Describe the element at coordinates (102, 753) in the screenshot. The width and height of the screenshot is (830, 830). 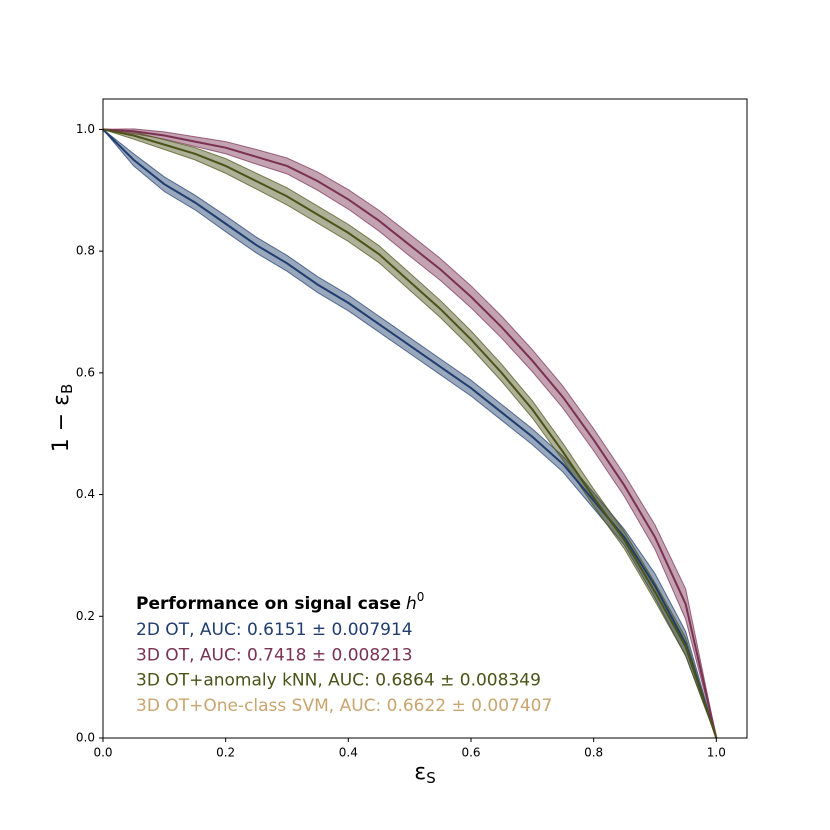
I see `x-tick-label: 0.0` at that location.